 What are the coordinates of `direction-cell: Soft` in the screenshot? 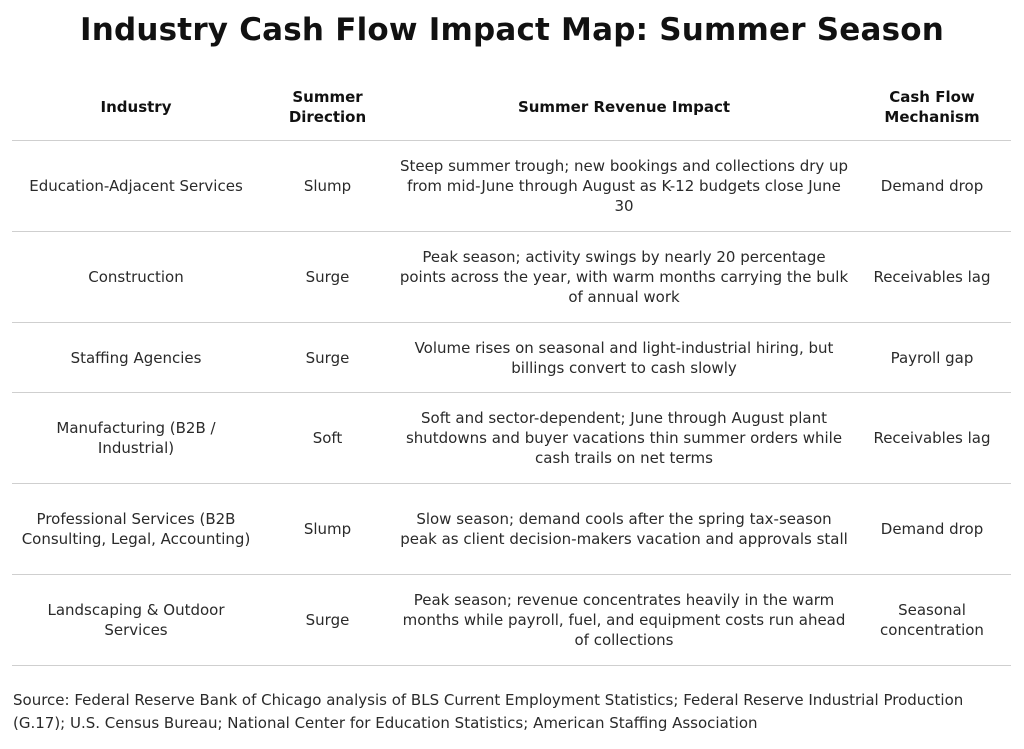 It's located at (327, 438).